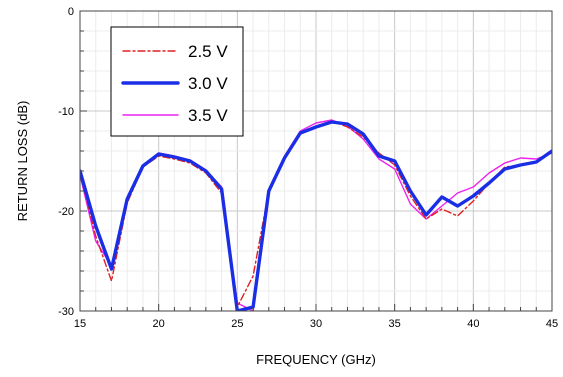 The width and height of the screenshot is (563, 377). Describe the element at coordinates (316, 324) in the screenshot. I see `x-tick-label: 30` at that location.